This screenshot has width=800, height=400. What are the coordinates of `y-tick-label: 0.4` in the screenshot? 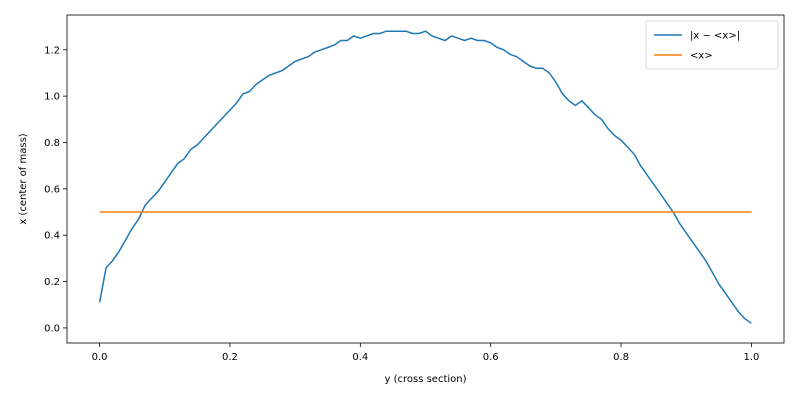 It's located at (52, 236).